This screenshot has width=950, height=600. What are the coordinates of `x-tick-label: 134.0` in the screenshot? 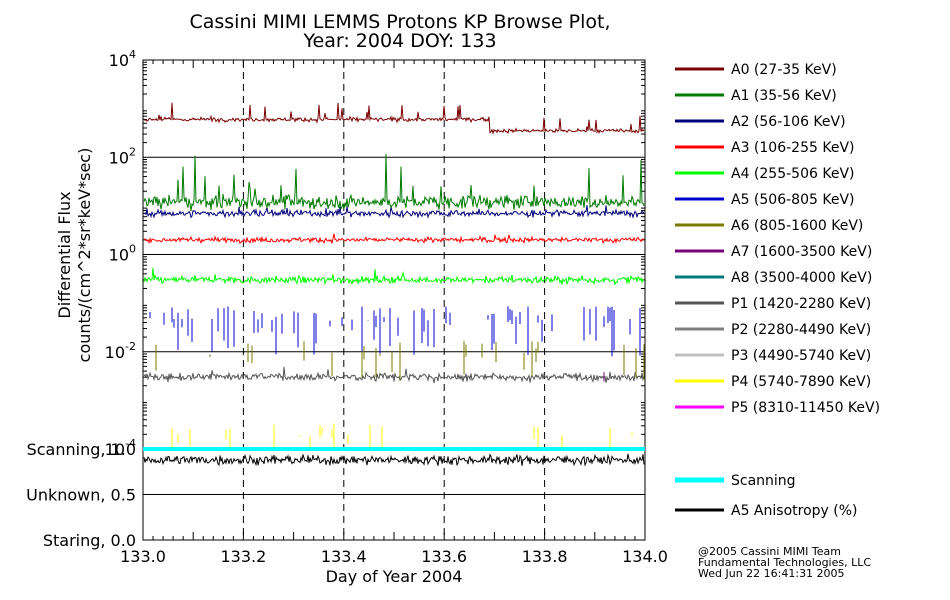 It's located at (645, 556).